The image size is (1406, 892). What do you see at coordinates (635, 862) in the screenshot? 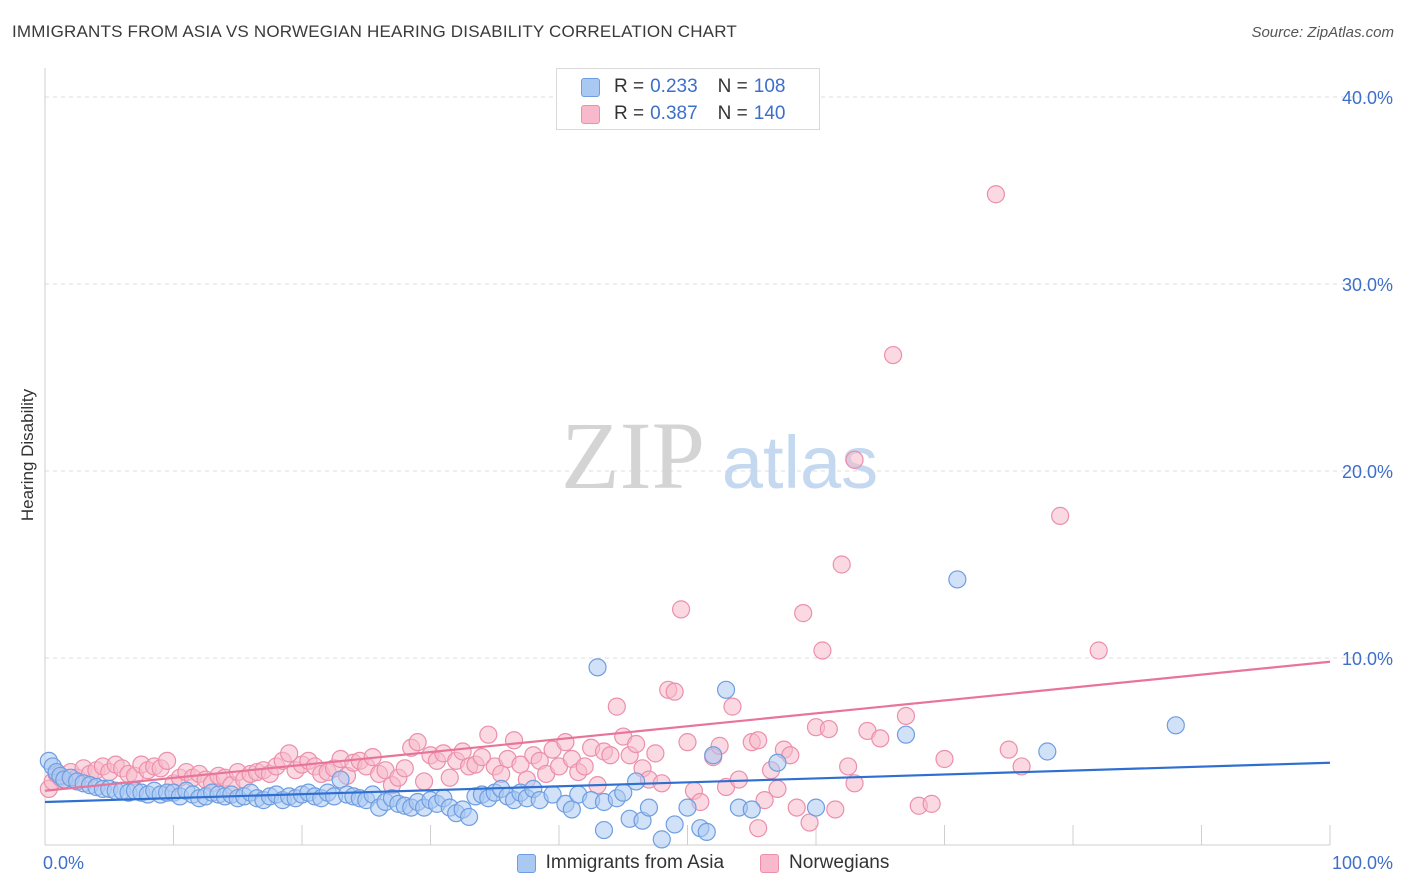
I see `legend-label-asia: Immigrants from Asia` at bounding box center [635, 862].